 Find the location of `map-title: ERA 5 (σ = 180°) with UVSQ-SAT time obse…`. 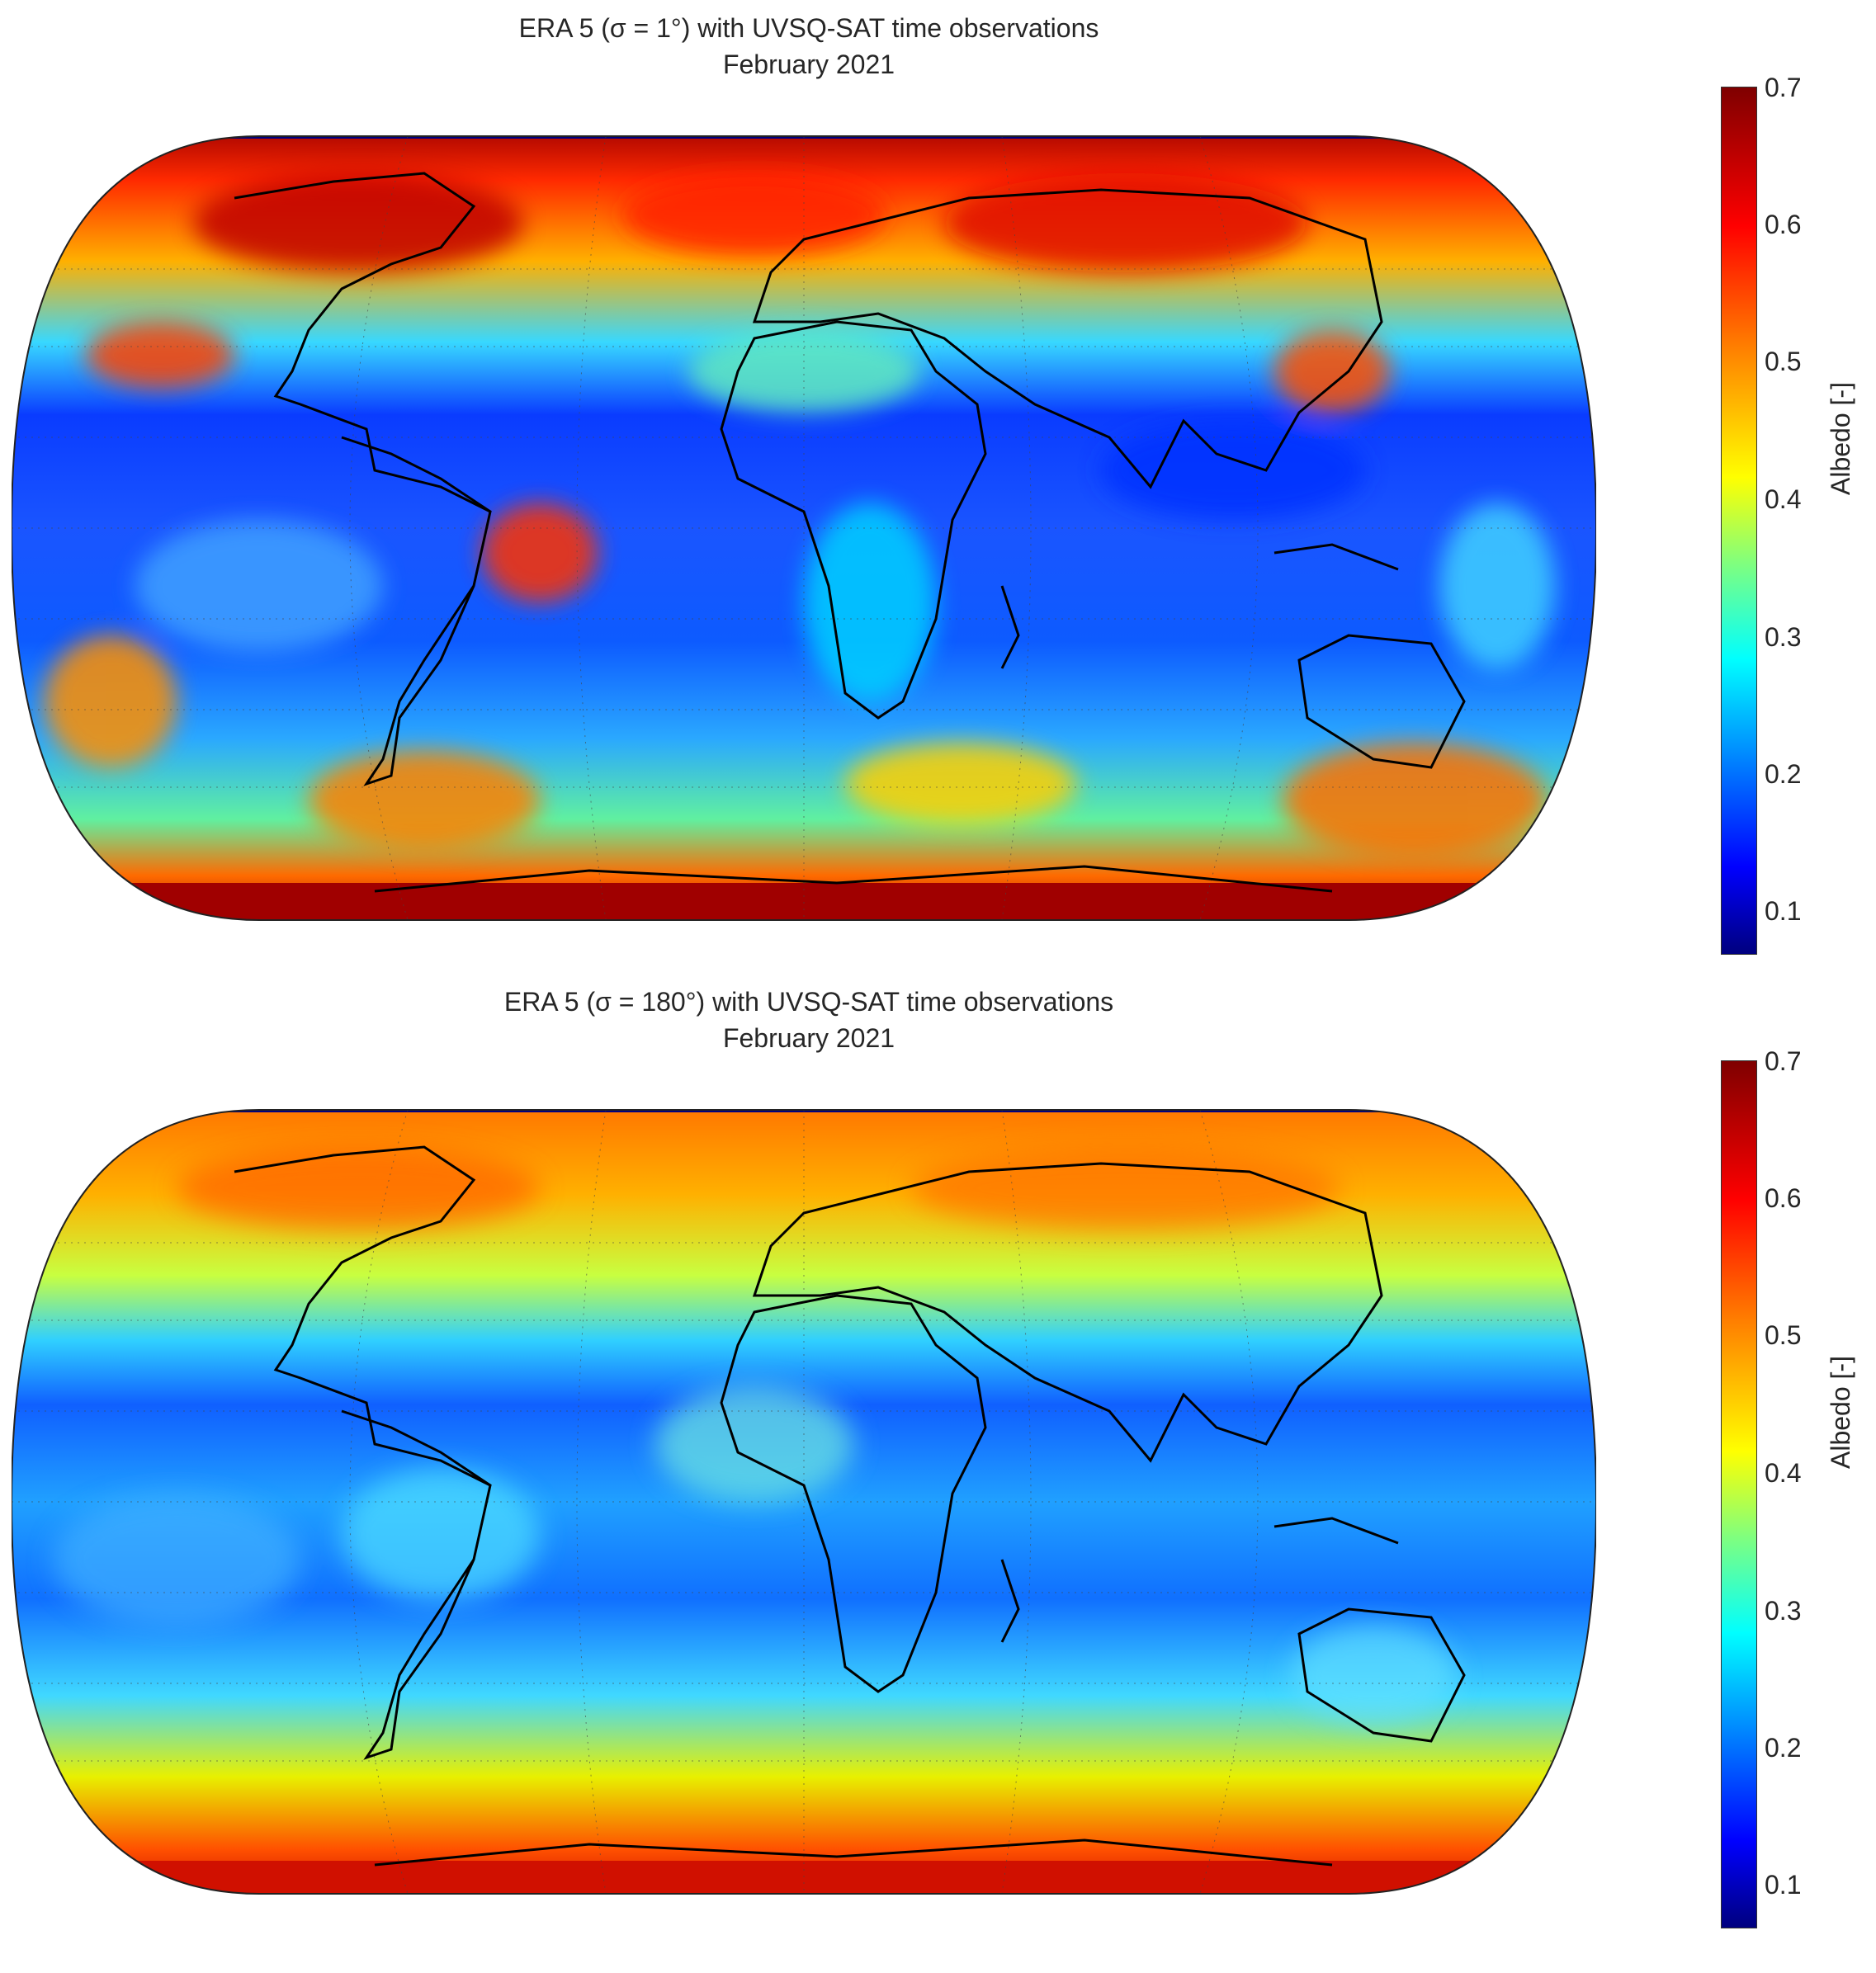

map-title: ERA 5 (σ = 180°) with UVSQ-SAT time obse… is located at coordinates (808, 1002).